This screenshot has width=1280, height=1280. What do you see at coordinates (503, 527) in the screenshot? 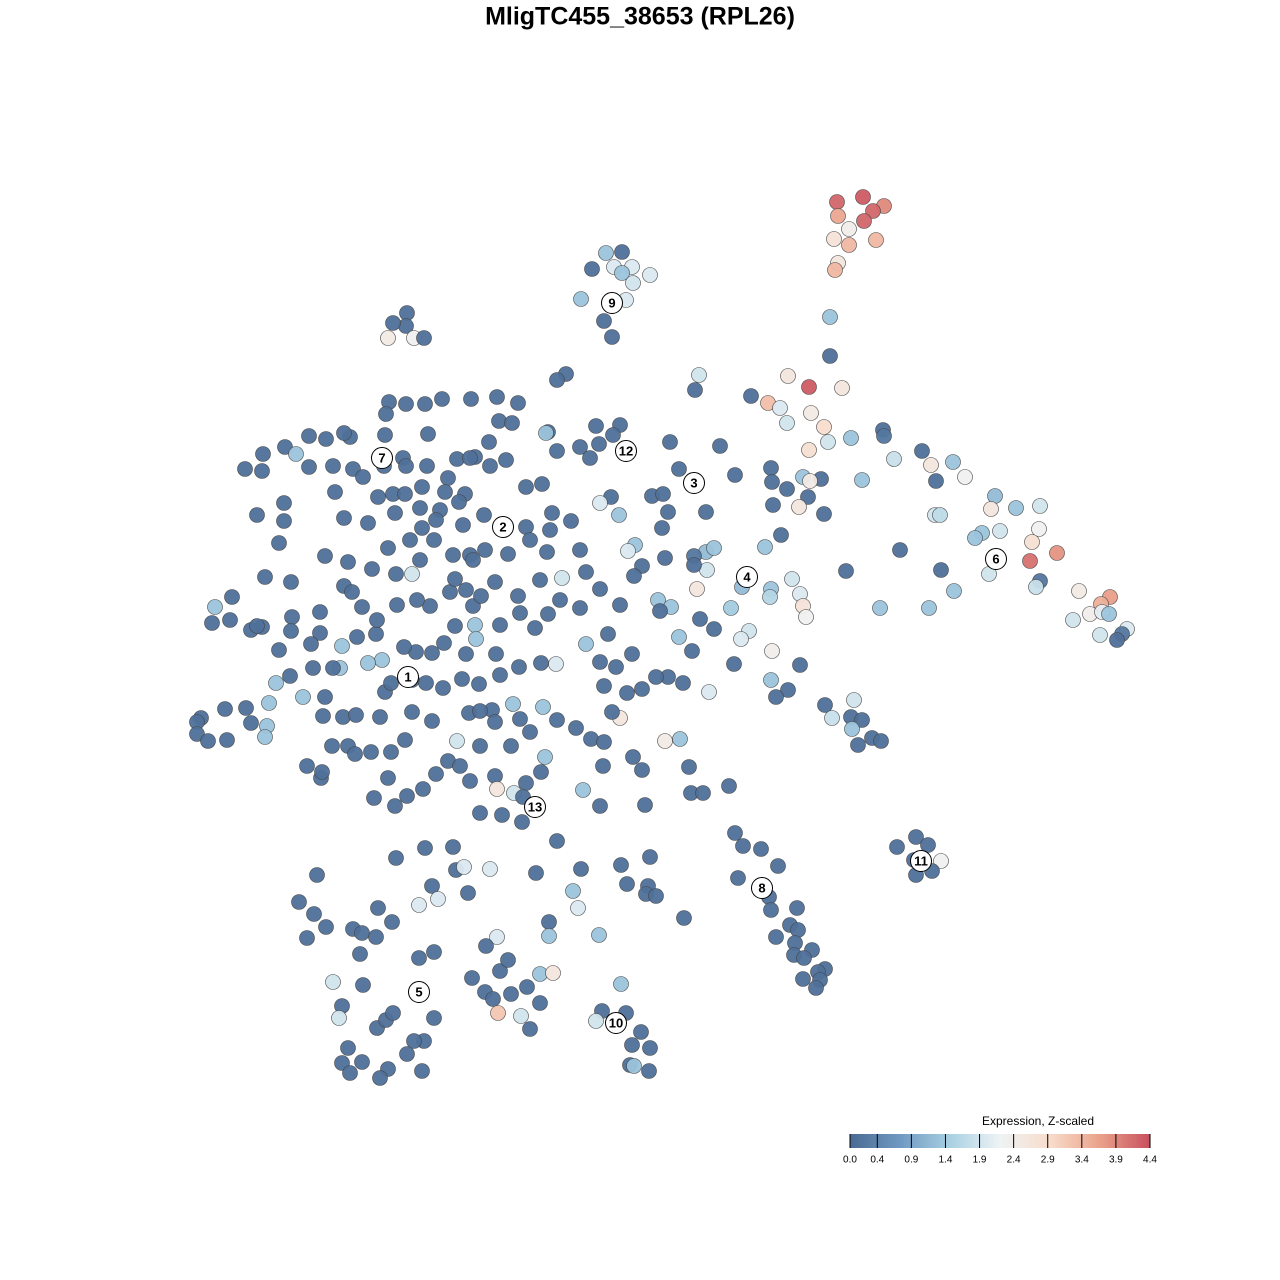
I see `cluster-label-badge` at bounding box center [503, 527].